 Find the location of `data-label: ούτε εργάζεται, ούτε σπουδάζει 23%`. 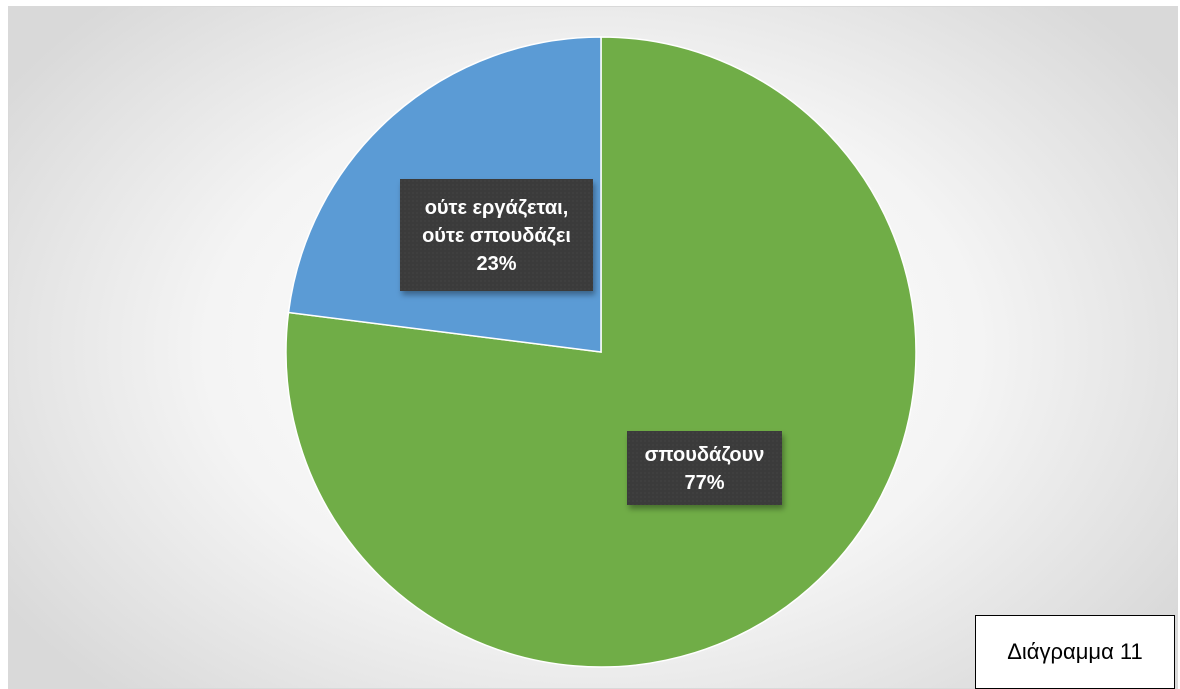

data-label: ούτε εργάζεται, ούτε σπουδάζει 23% is located at coordinates (496, 235).